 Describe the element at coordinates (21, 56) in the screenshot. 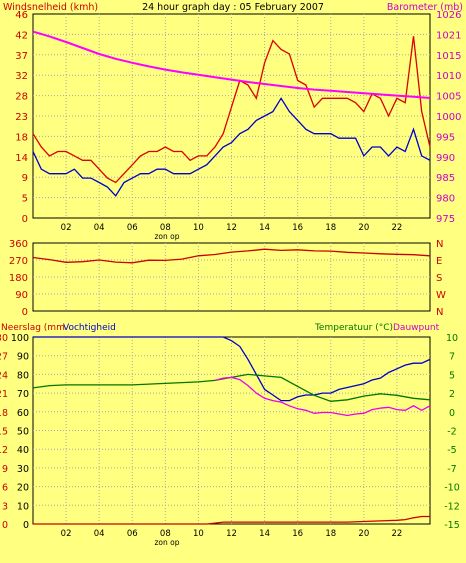

I see `wind-tick-label: 37` at that location.